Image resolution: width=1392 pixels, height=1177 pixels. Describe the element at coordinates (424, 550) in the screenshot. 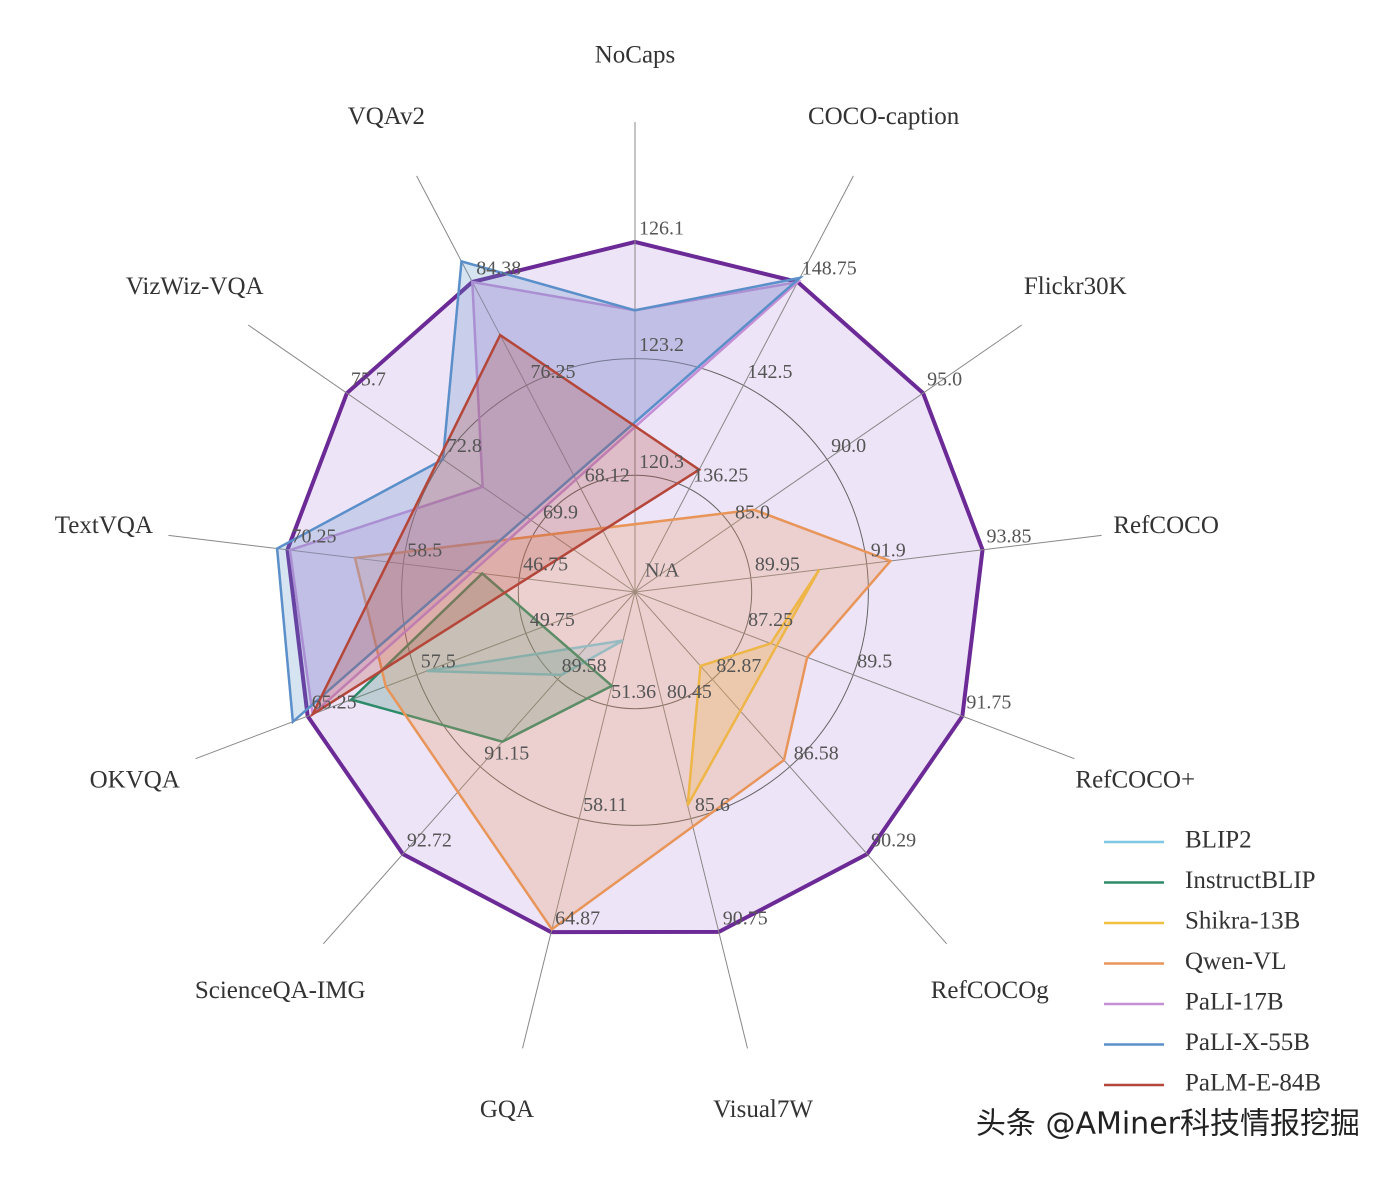

I see `tick-label: 58.5` at that location.